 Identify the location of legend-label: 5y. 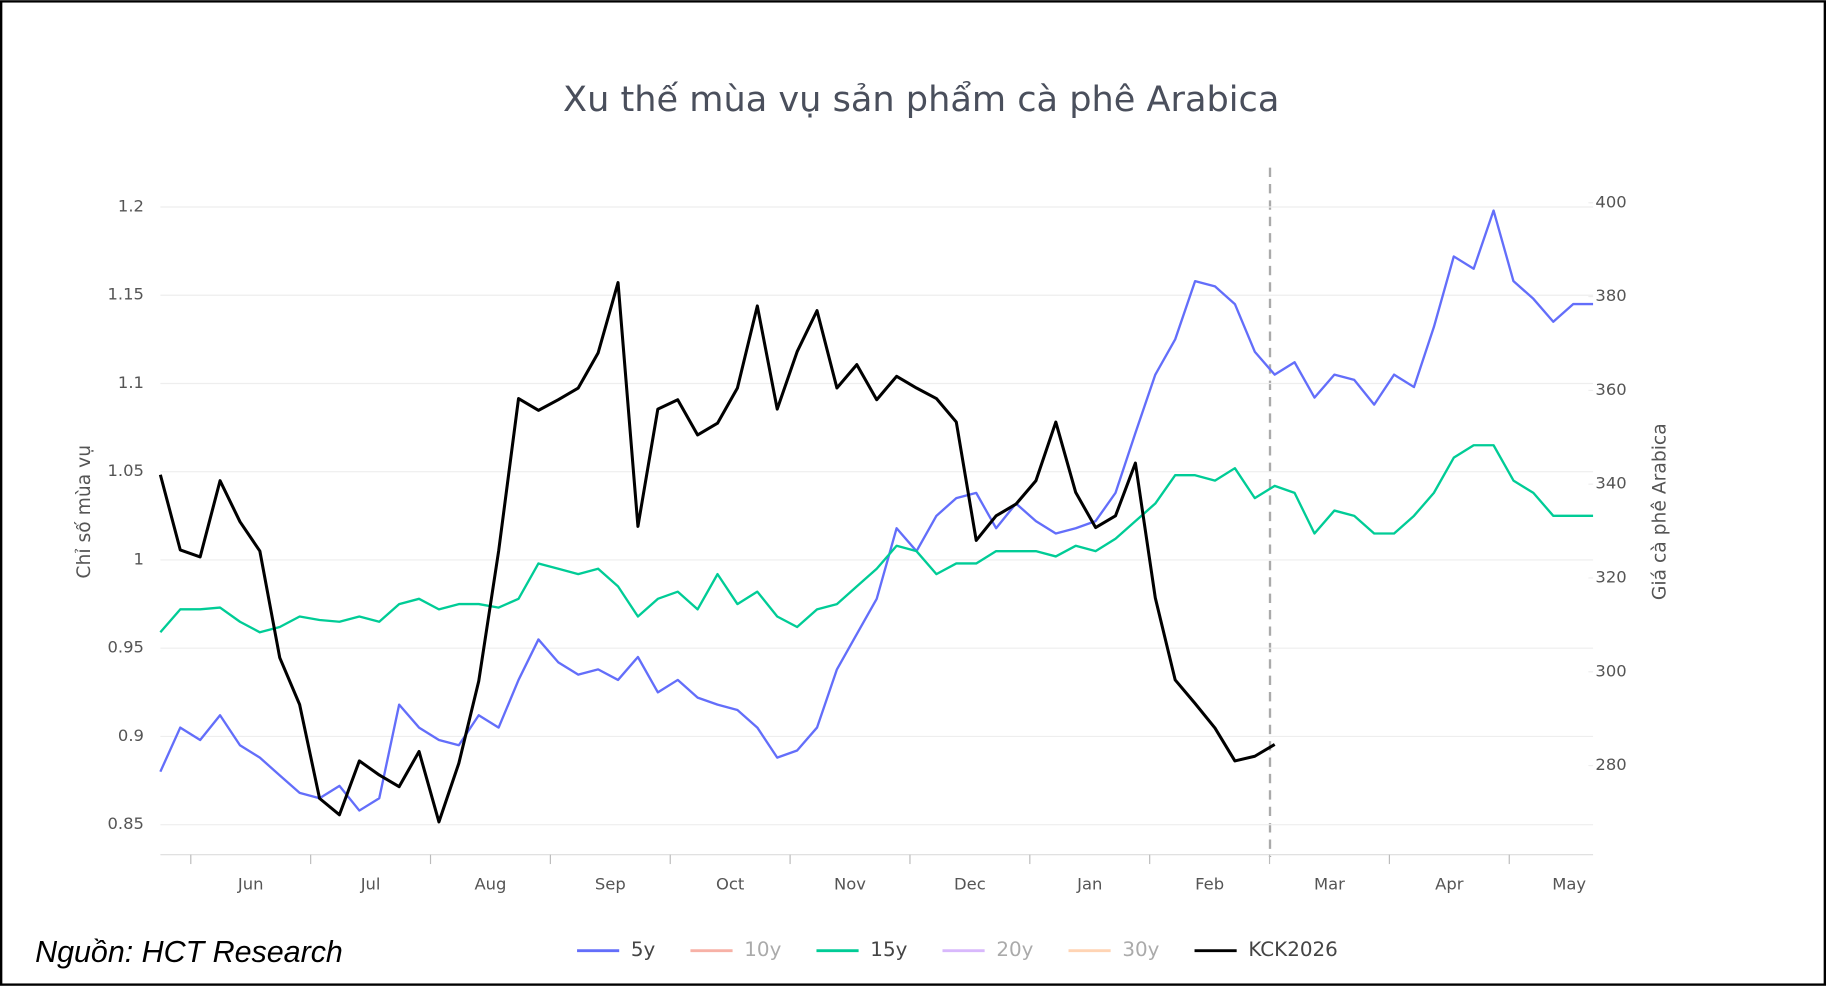
(643, 949).